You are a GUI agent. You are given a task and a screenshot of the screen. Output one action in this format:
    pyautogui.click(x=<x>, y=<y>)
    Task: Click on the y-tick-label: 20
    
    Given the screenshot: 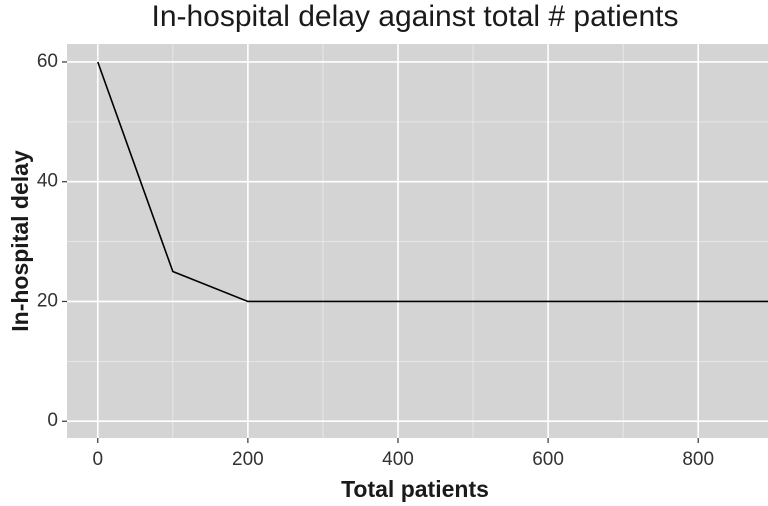 What is the action you would take?
    pyautogui.click(x=47, y=300)
    